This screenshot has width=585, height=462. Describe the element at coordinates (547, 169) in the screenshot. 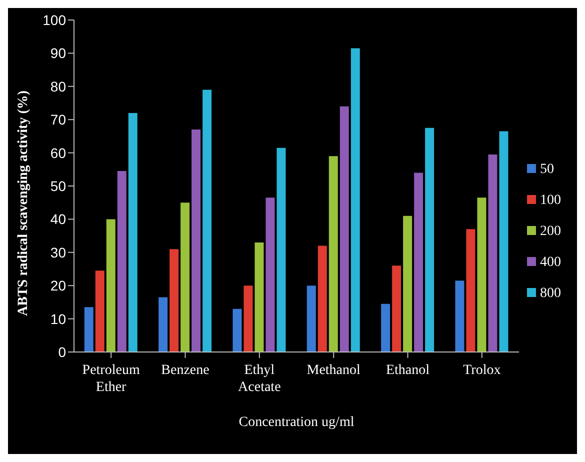

I see `legend-label: 50` at that location.